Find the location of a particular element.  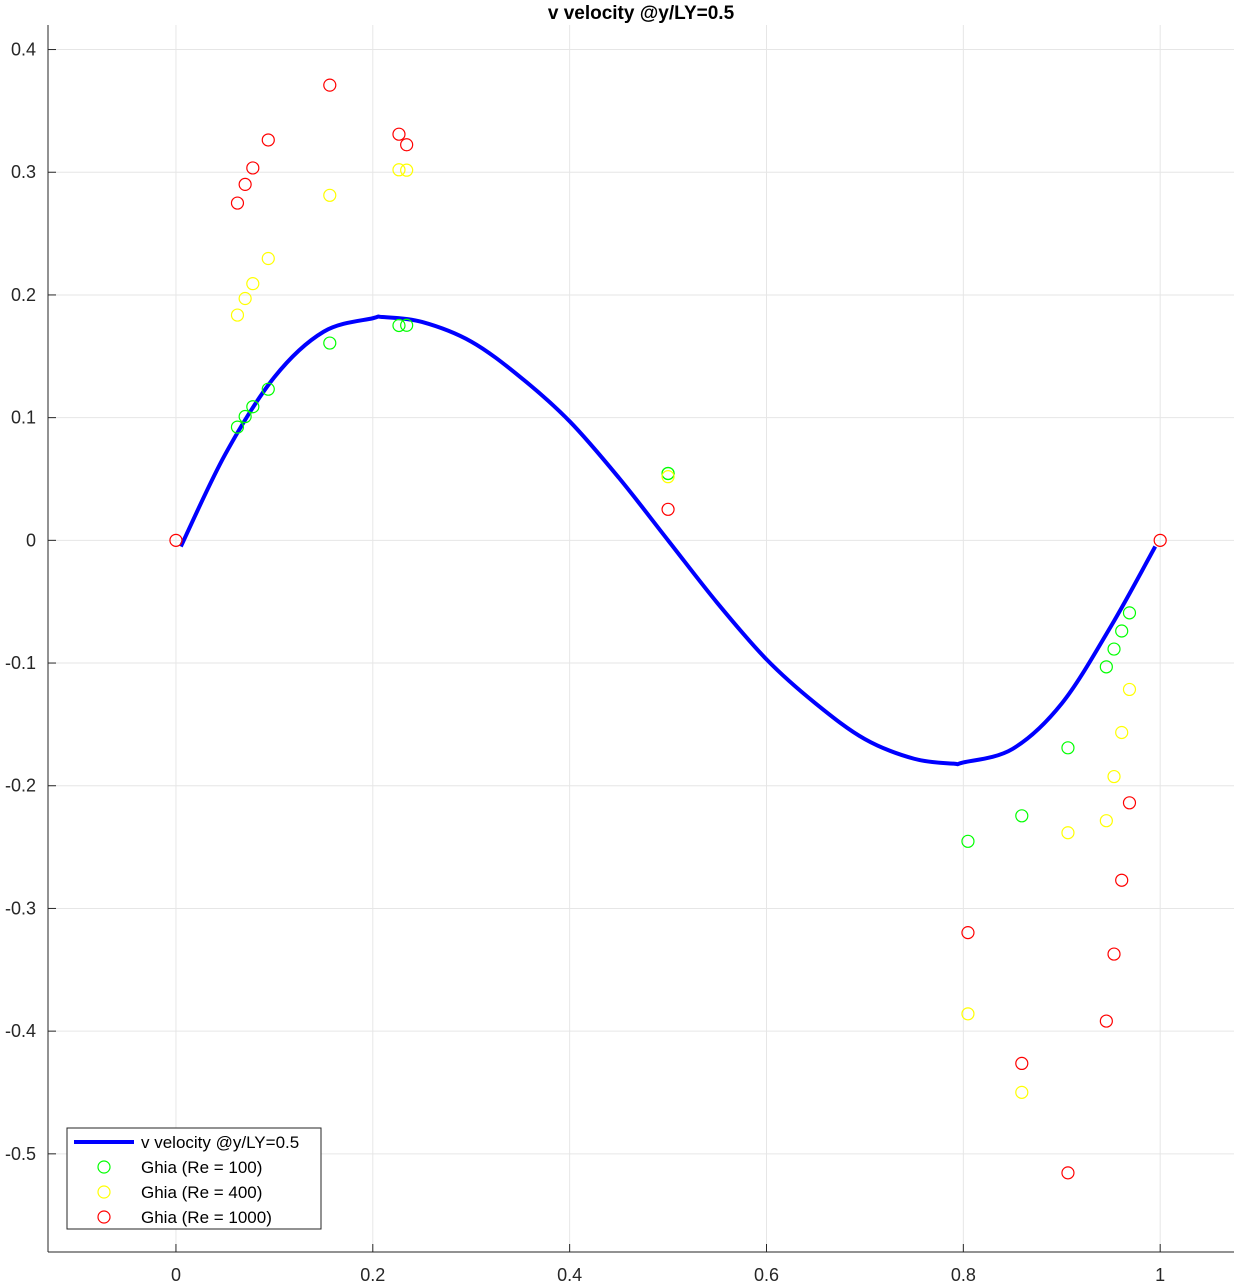

y-tick-label: -0.4 is located at coordinates (20, 1031).